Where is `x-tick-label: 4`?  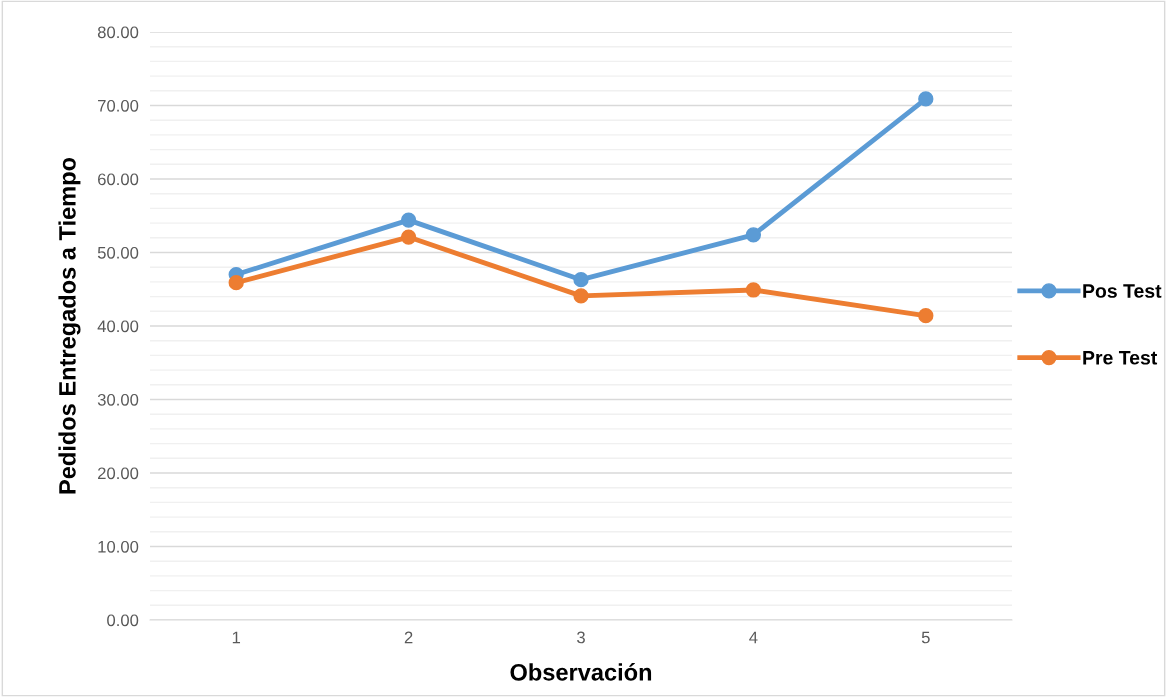 x-tick-label: 4 is located at coordinates (753, 637).